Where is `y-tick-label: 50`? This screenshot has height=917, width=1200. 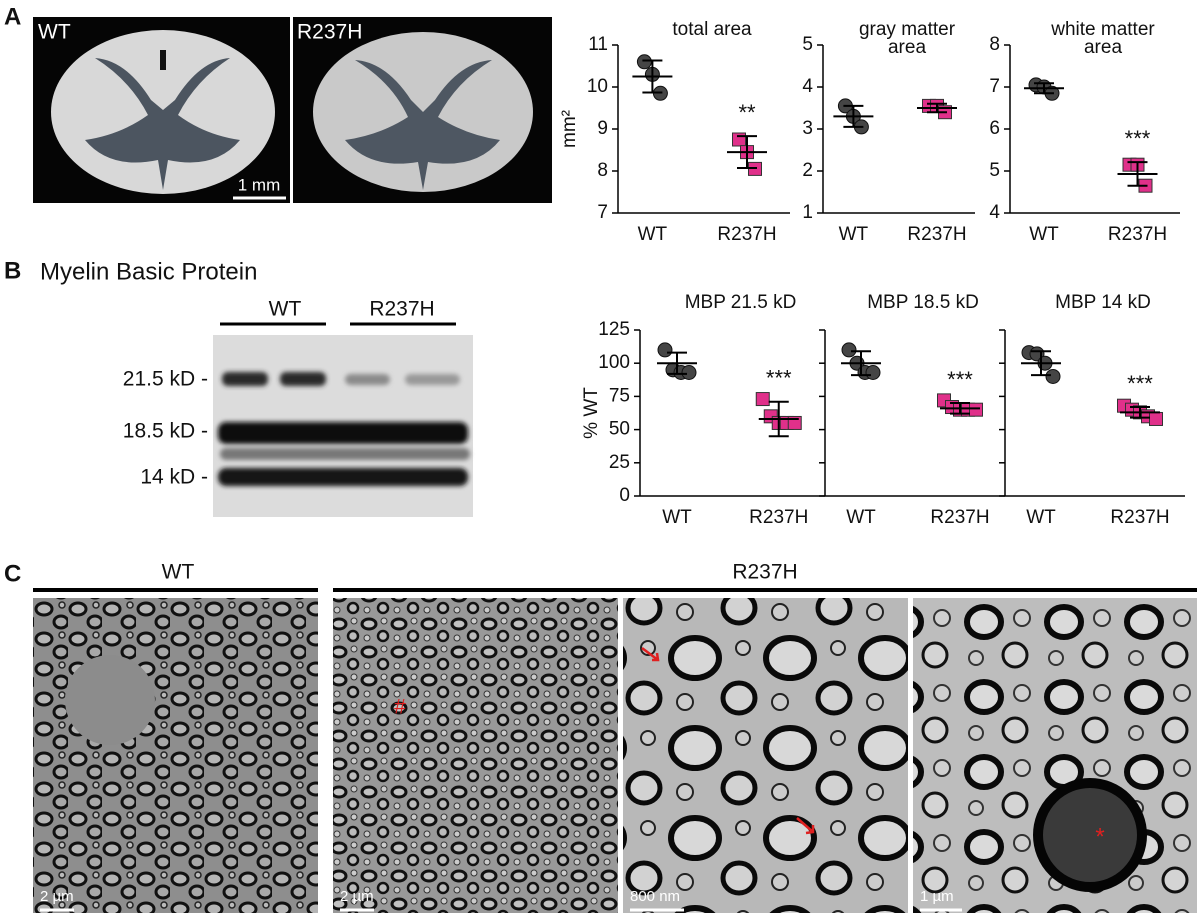
y-tick-label: 50 is located at coordinates (619, 429).